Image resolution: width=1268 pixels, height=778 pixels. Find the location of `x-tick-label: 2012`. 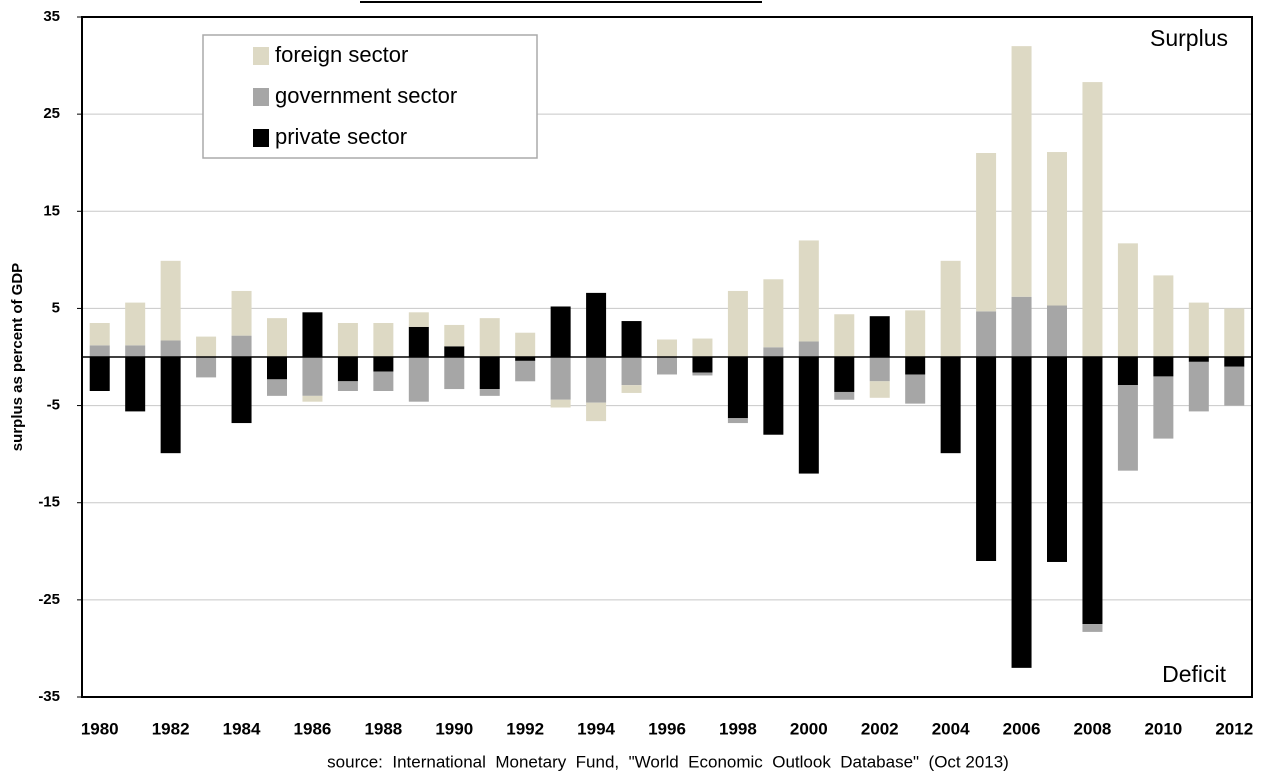

x-tick-label: 2012 is located at coordinates (1234, 728).